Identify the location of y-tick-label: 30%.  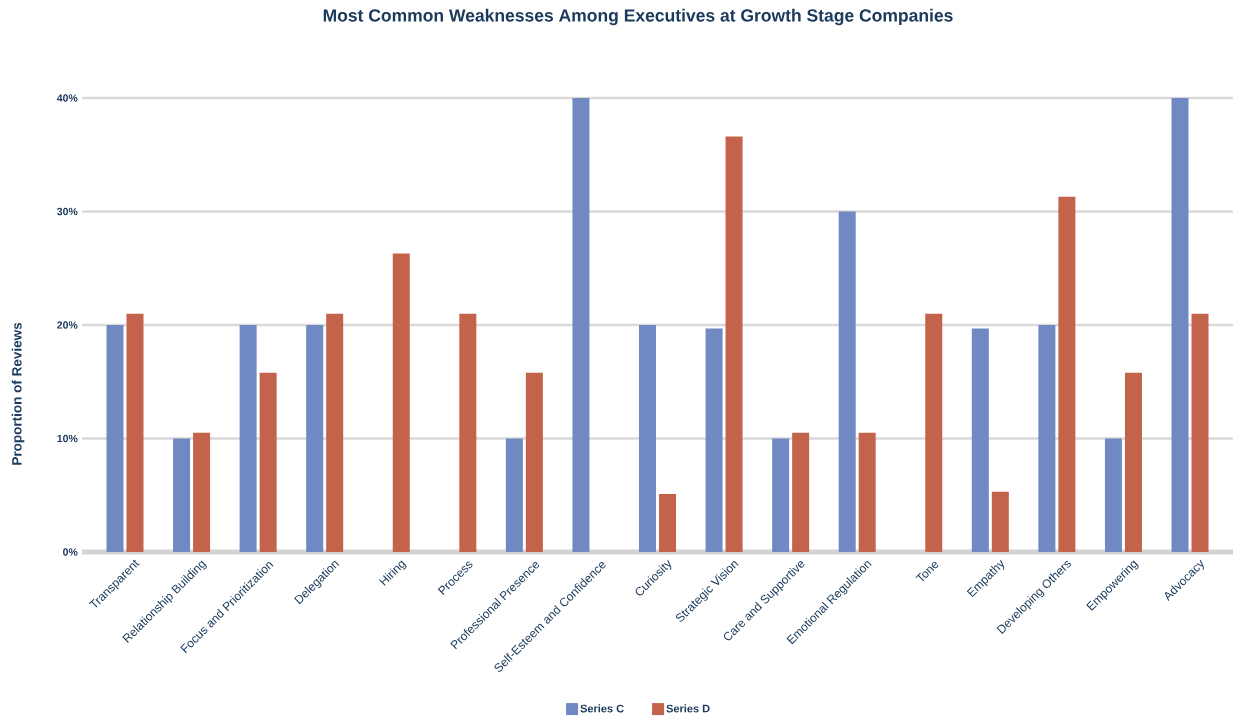
(67, 211).